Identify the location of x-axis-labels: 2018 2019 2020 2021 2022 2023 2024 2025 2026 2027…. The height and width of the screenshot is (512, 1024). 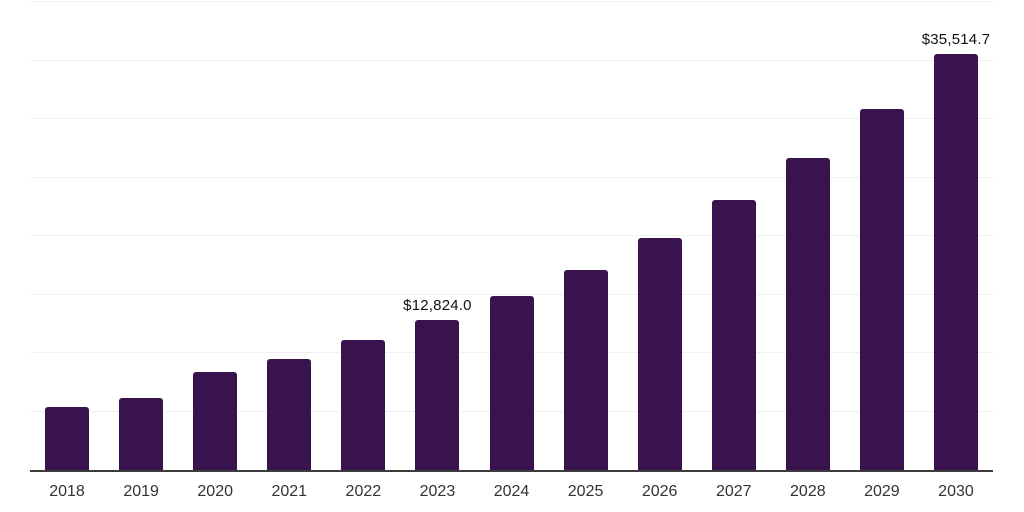
(511, 492).